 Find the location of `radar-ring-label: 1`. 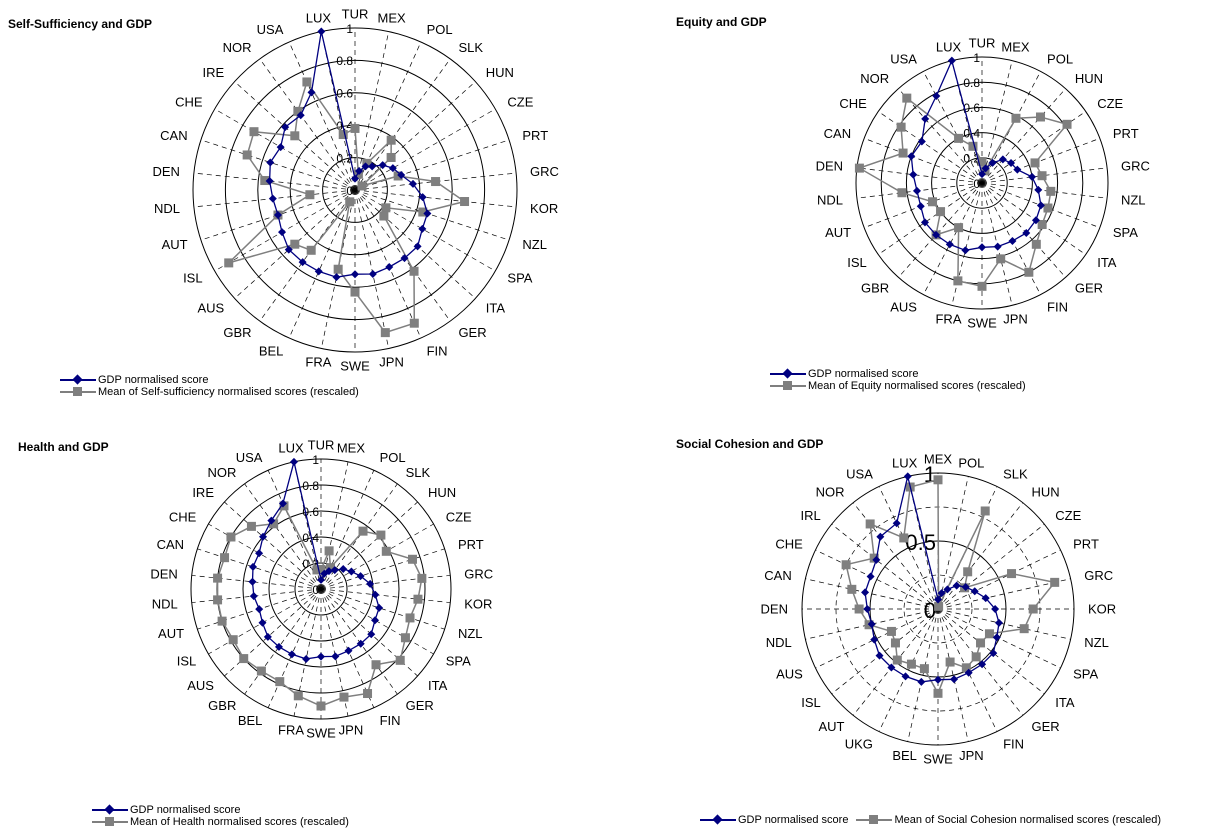

radar-ring-label: 1 is located at coordinates (976, 58).